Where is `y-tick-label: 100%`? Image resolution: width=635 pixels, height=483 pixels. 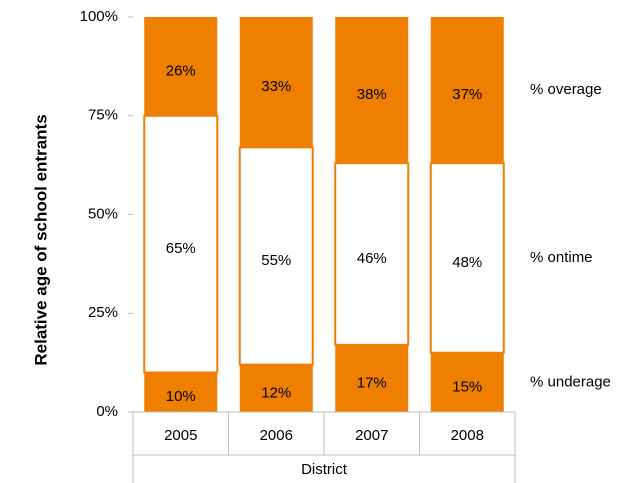 y-tick-label: 100% is located at coordinates (99, 16).